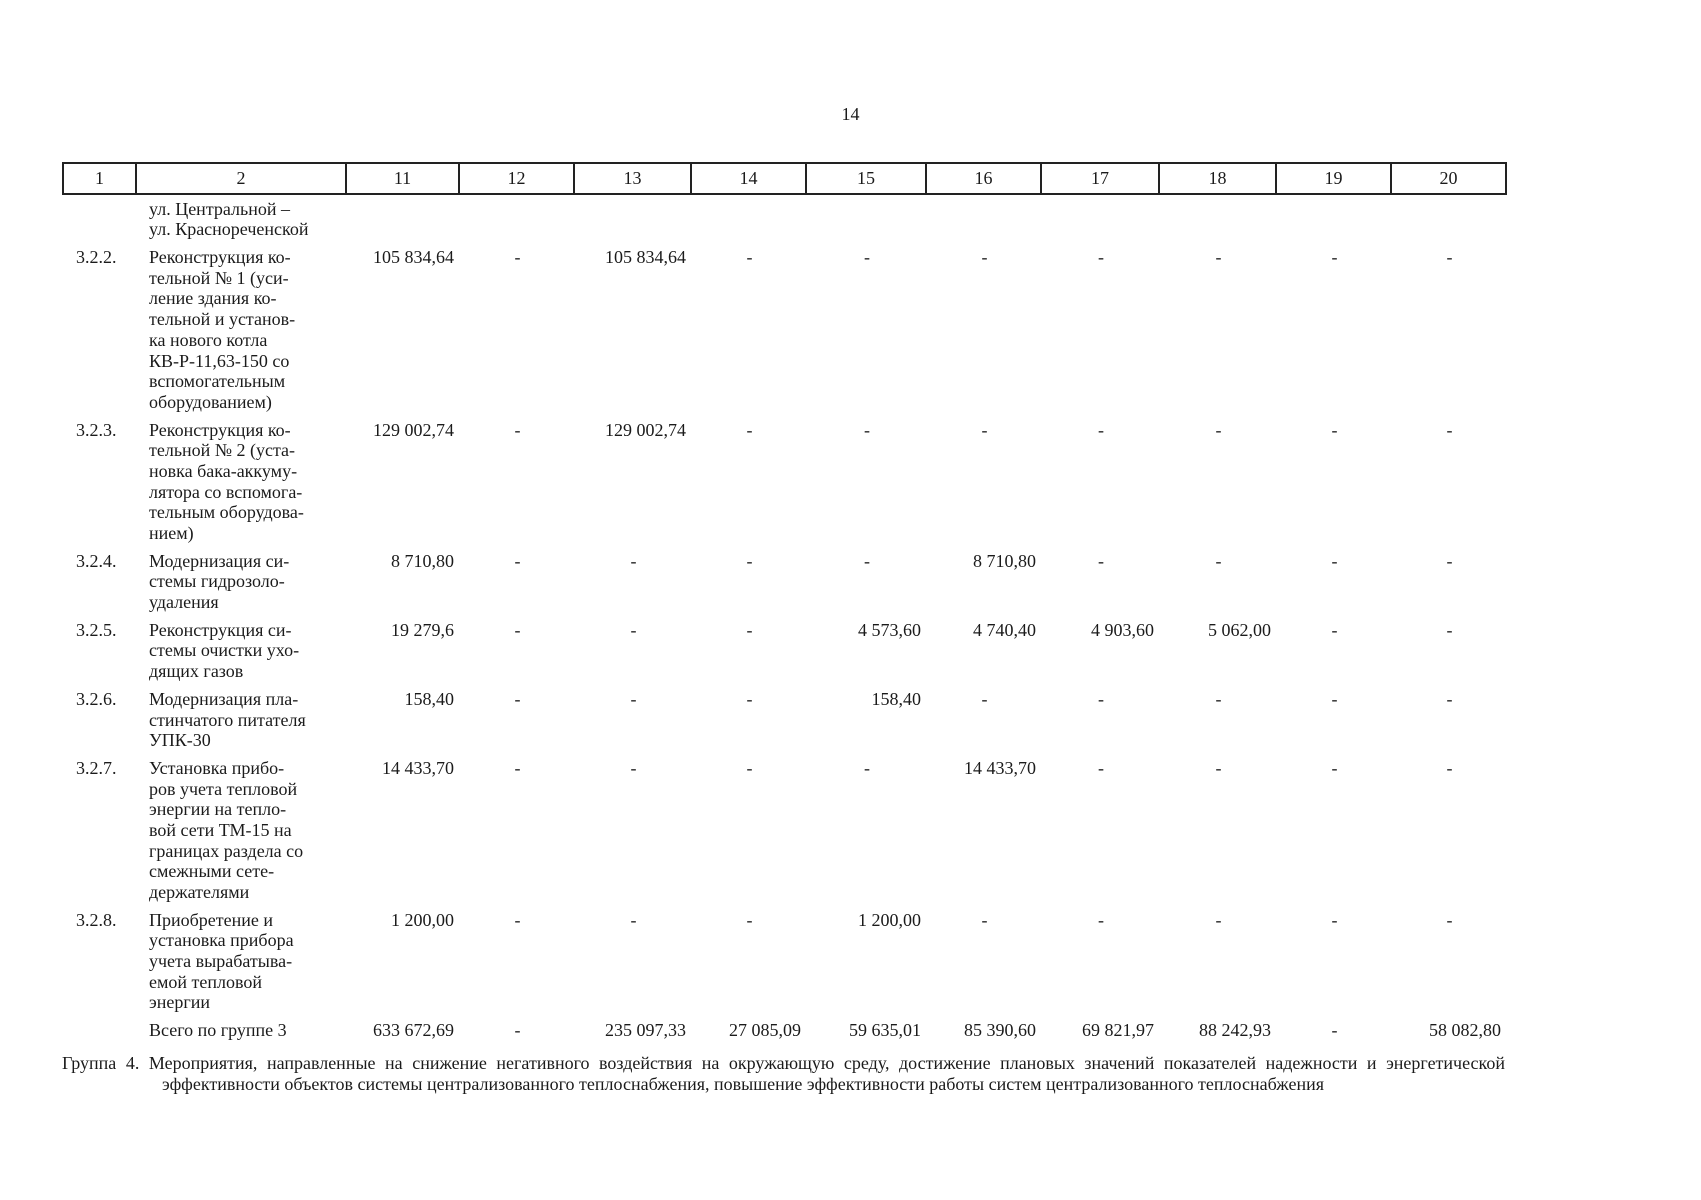 The width and height of the screenshot is (1701, 1200). I want to click on column-header: 17, so click(1100, 178).